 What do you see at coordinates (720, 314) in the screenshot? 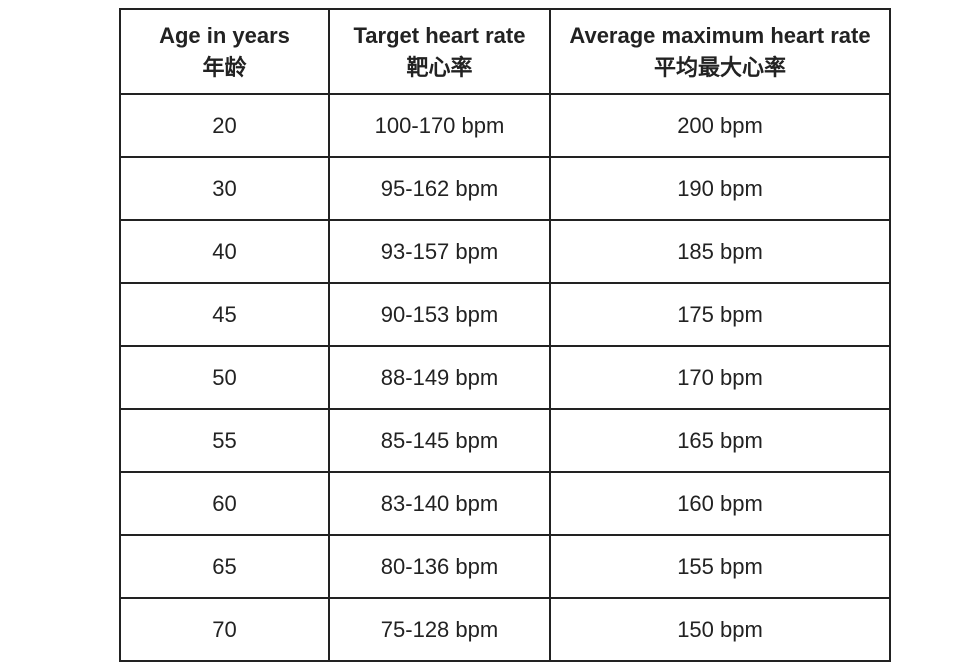
I see `table-cell: 175 bpm` at bounding box center [720, 314].